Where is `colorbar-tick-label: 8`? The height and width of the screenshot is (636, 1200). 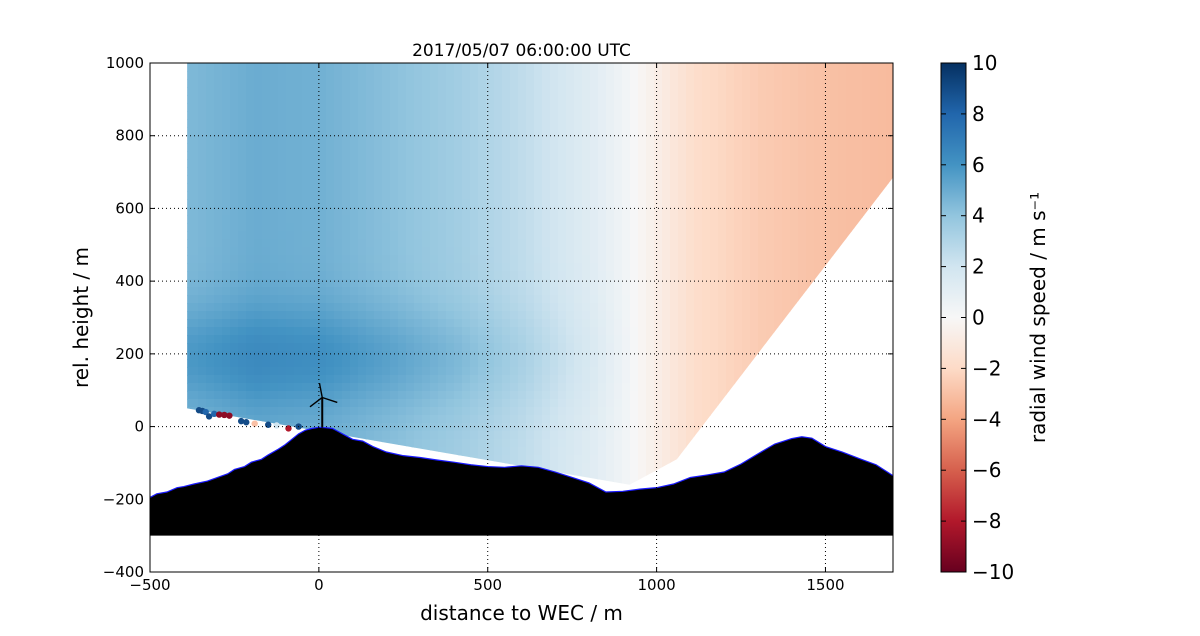 colorbar-tick-label: 8 is located at coordinates (978, 114).